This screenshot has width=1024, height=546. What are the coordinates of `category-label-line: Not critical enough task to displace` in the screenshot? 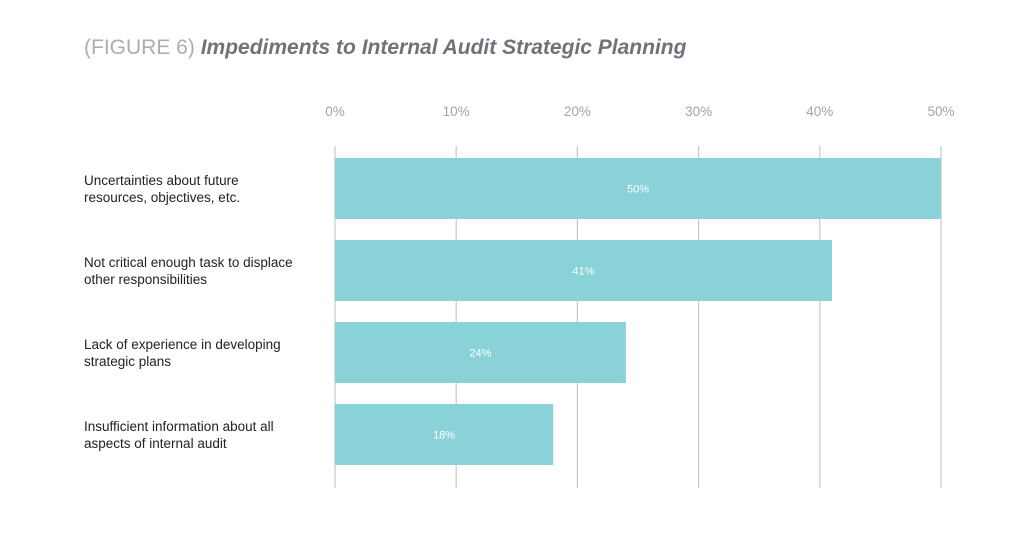 It's located at (188, 262).